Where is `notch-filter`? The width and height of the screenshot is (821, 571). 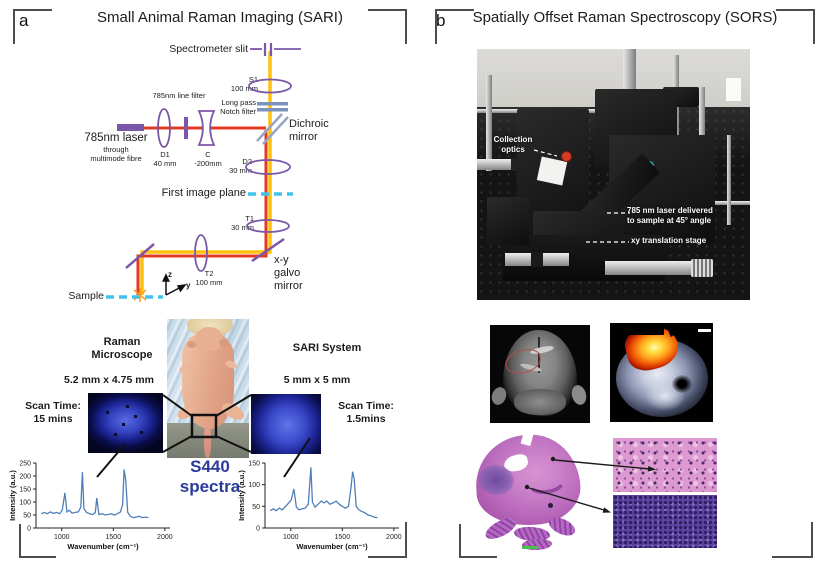 notch-filter is located at coordinates (272, 110).